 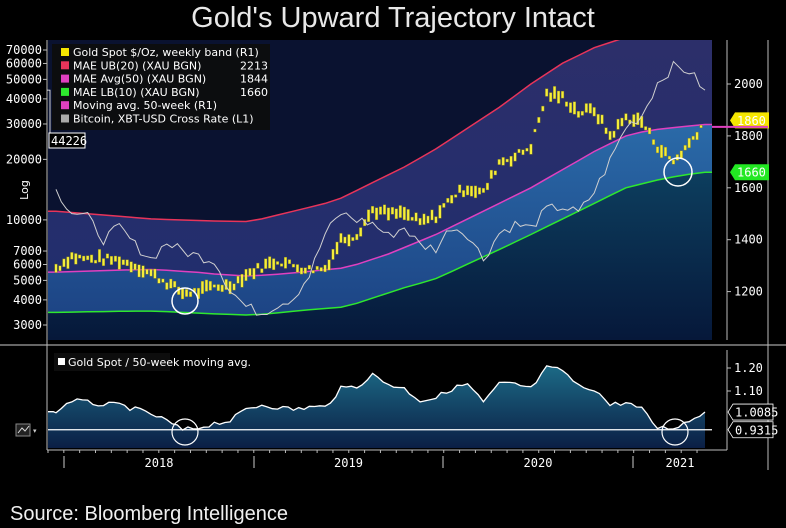 What do you see at coordinates (748, 136) in the screenshot?
I see `right-axis-tick-label: 1800` at bounding box center [748, 136].